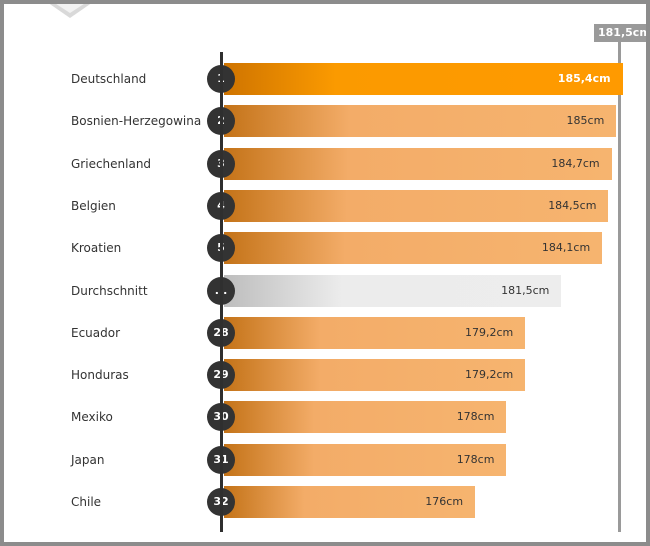 This screenshot has width=650, height=546. Describe the element at coordinates (109, 290) in the screenshot. I see `country-label: Durchschnitt` at that location.